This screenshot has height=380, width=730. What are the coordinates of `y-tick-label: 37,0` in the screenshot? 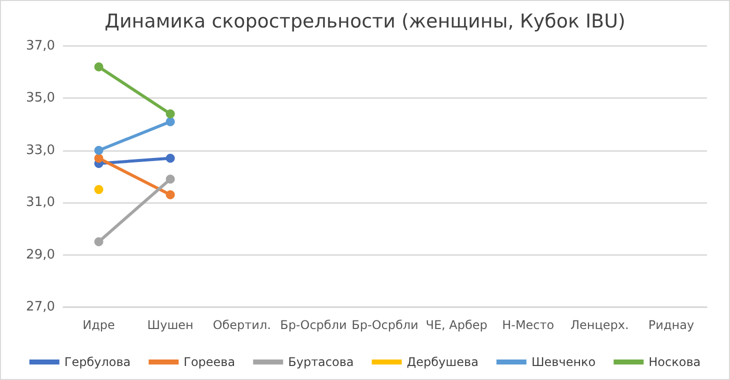 It's located at (40, 46).